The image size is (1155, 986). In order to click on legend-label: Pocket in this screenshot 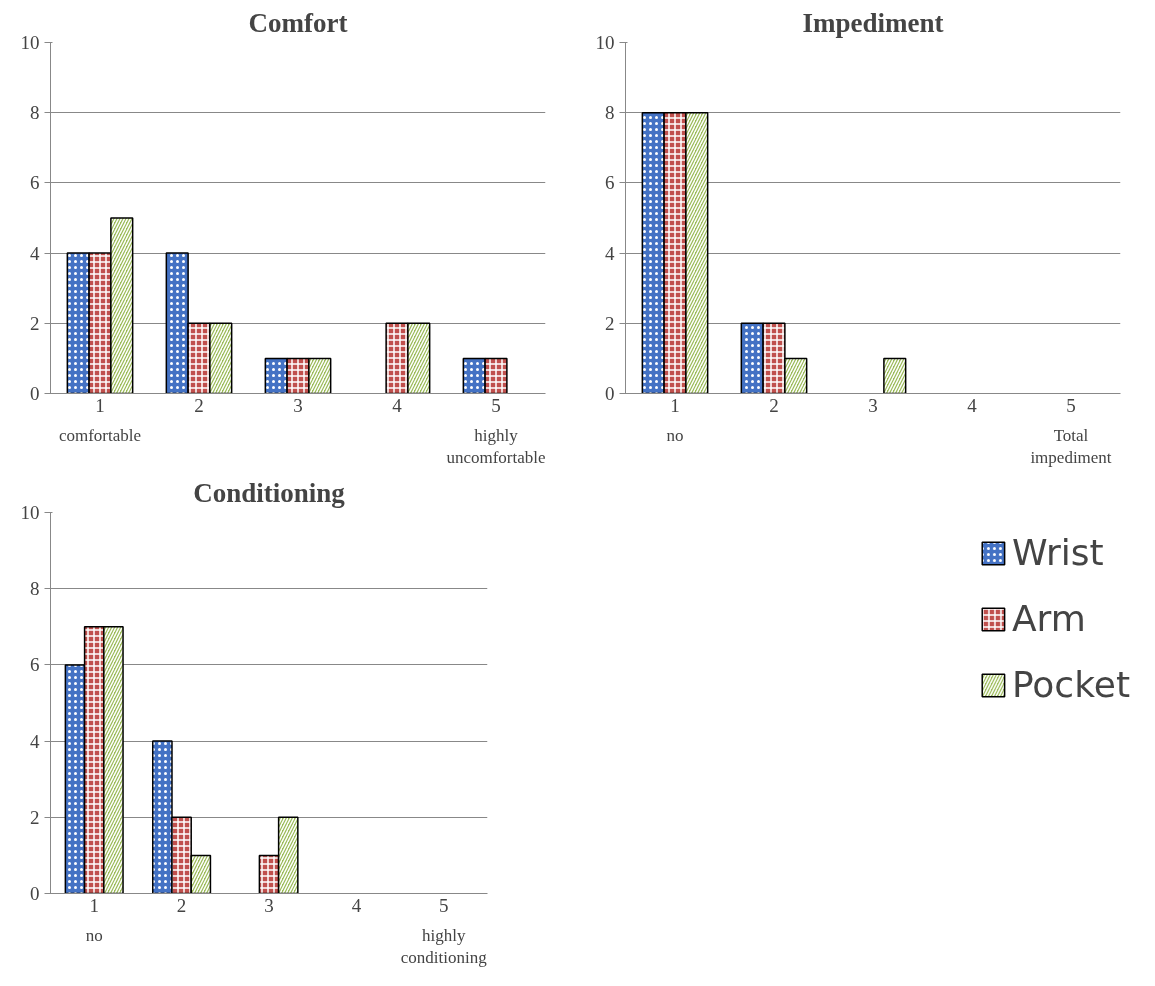, I will do `click(1070, 684)`.